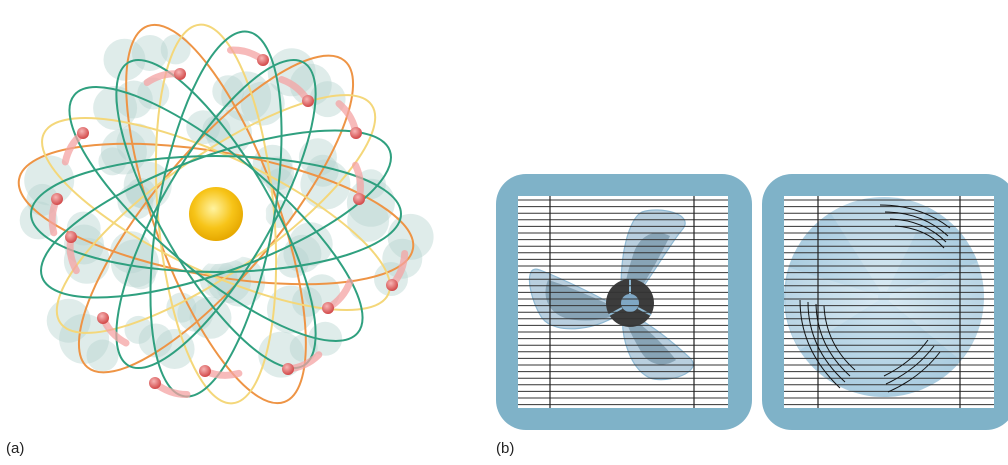 This screenshot has width=1008, height=465. I want to click on panel-label-a: (a), so click(15, 448).